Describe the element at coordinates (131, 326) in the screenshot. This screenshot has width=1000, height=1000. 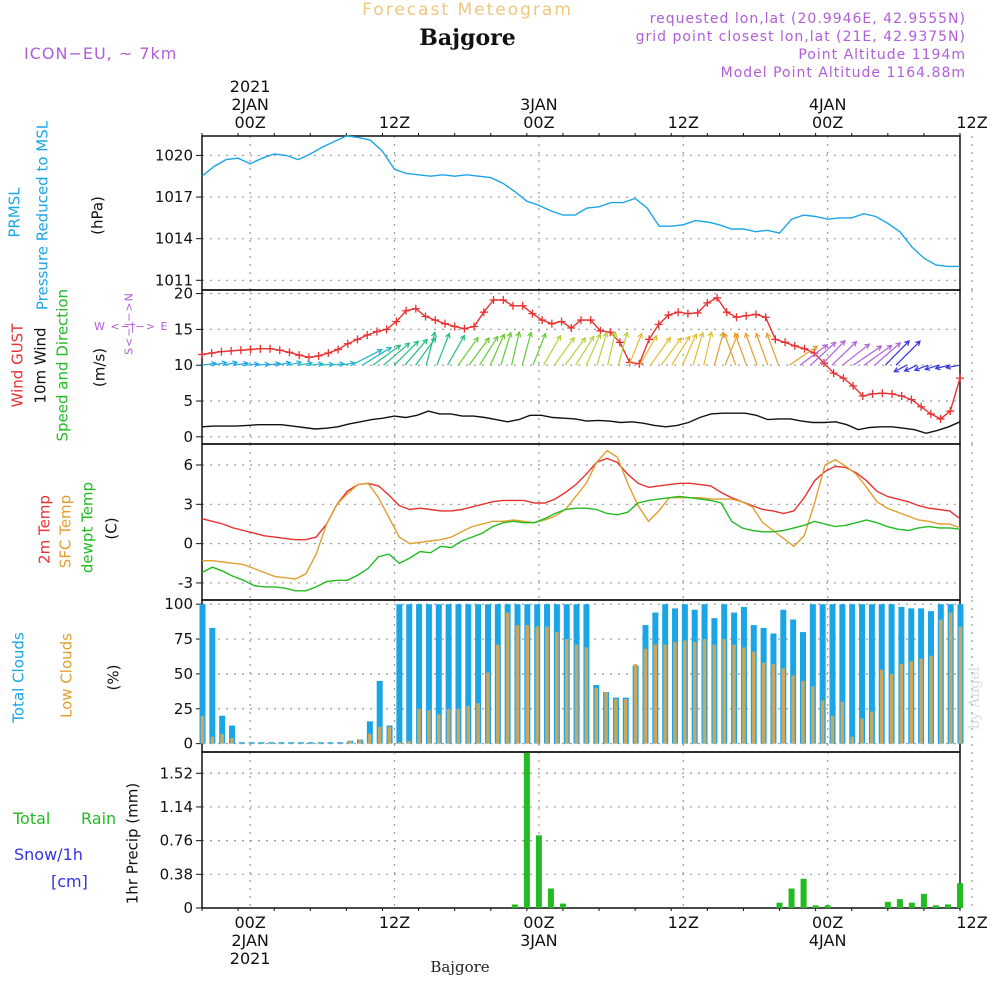
I see `compass-west-east: W <−|−> E` at that location.